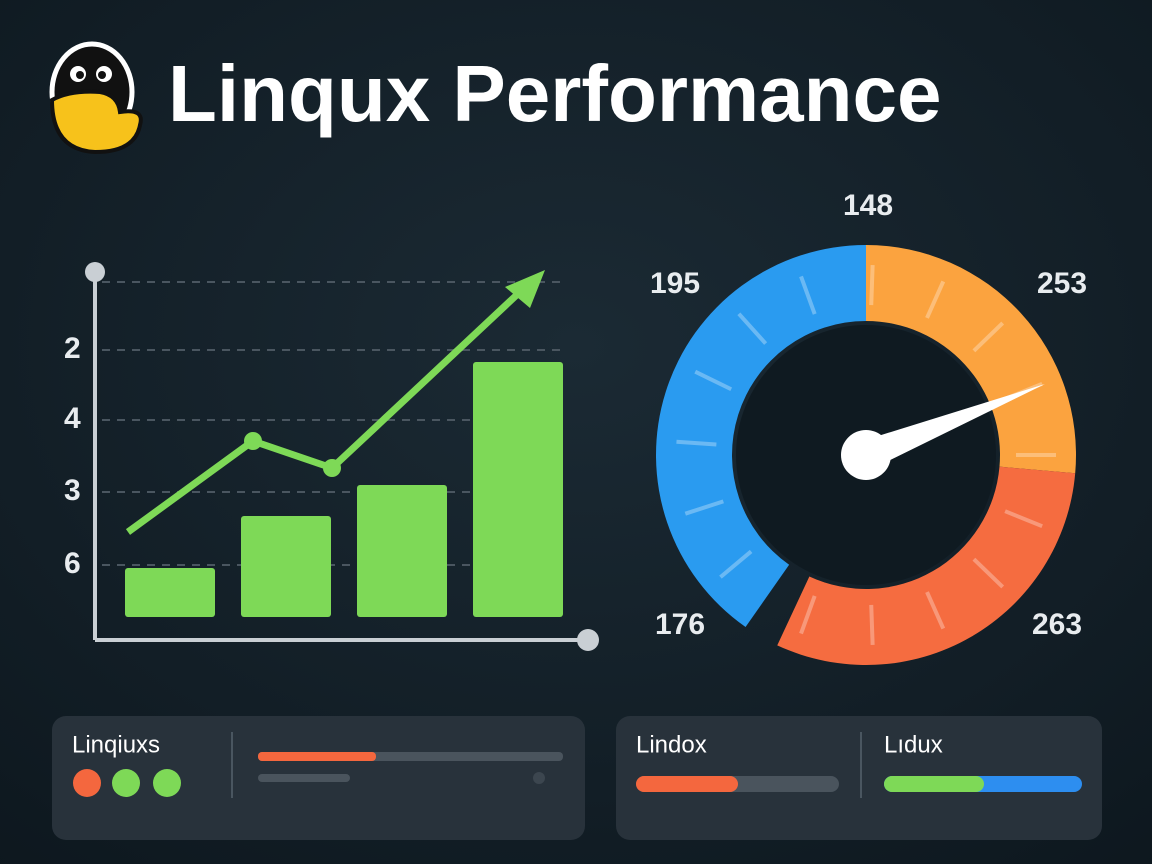 Image resolution: width=1152 pixels, height=864 pixels. Describe the element at coordinates (555, 93) in the screenshot. I see `title: Linqux Performance` at that location.